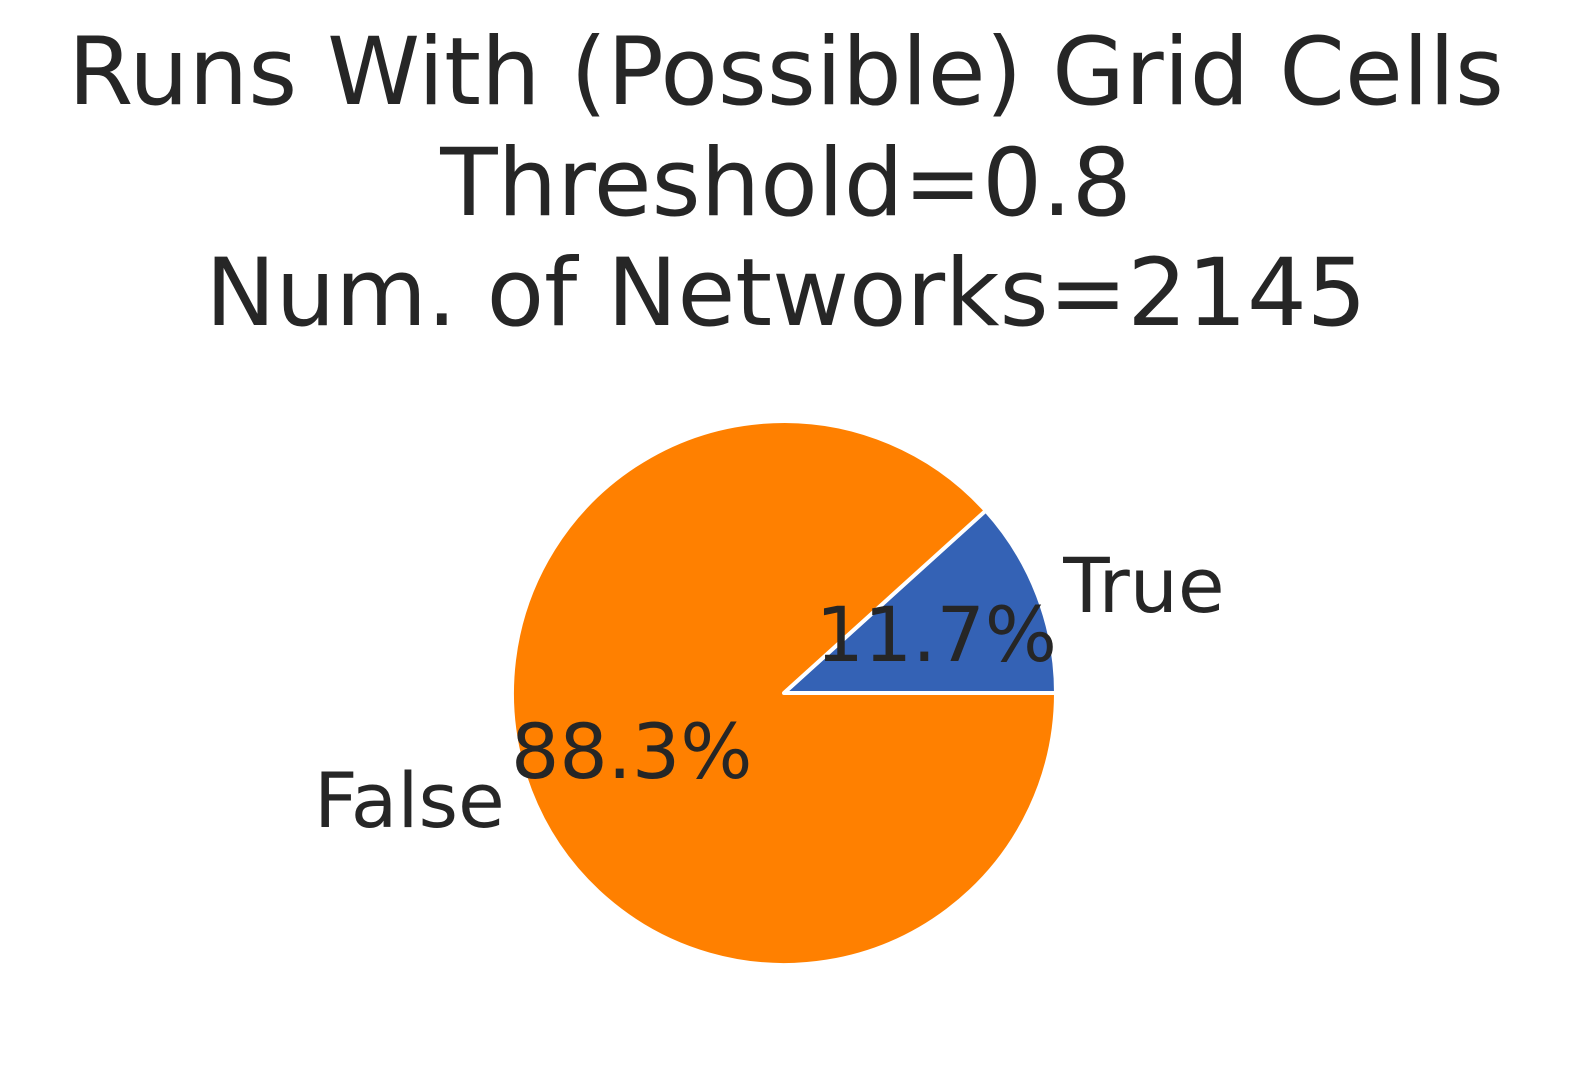 The width and height of the screenshot is (1586, 1078). What do you see at coordinates (409, 800) in the screenshot?
I see `pie-category-label-false: False` at bounding box center [409, 800].